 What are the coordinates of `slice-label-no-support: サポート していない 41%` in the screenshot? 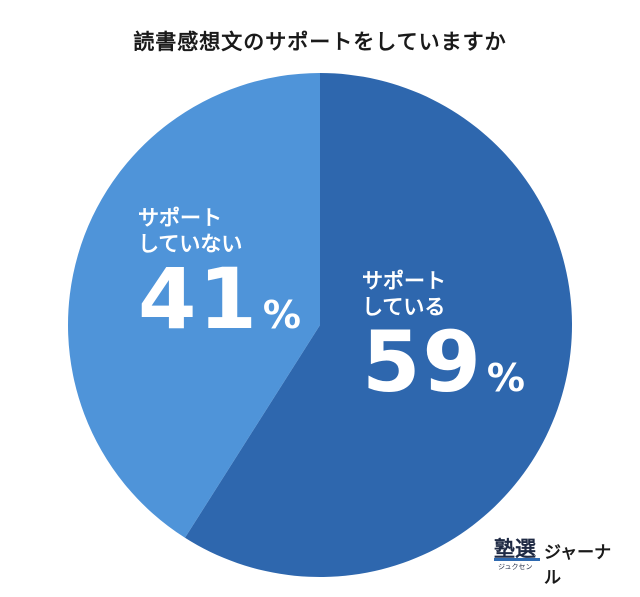 It's located at (219, 273).